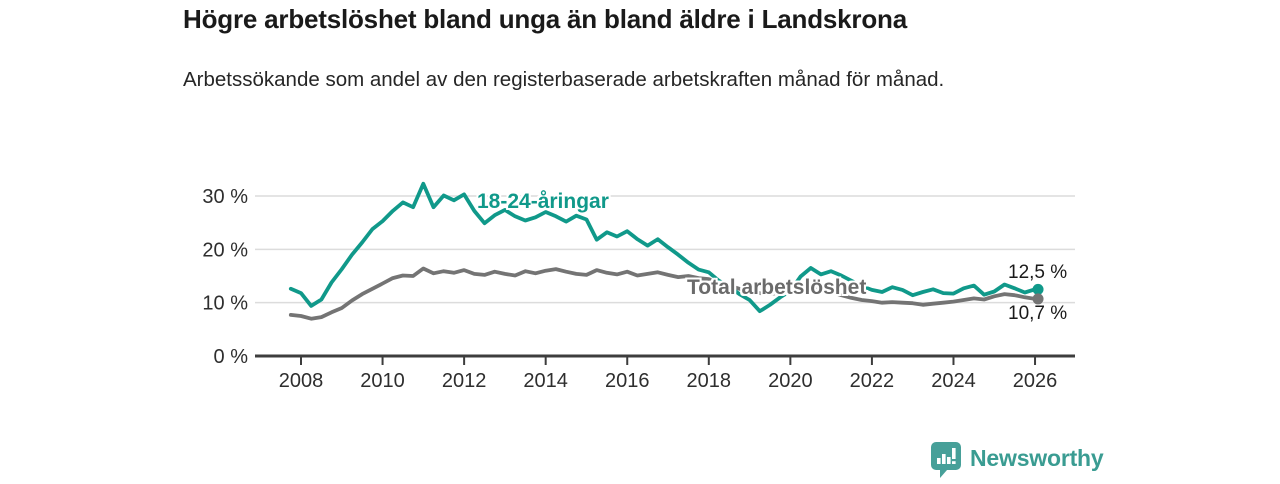  Describe the element at coordinates (543, 201) in the screenshot. I see `series-label-youth: 18-24-åringar` at that location.